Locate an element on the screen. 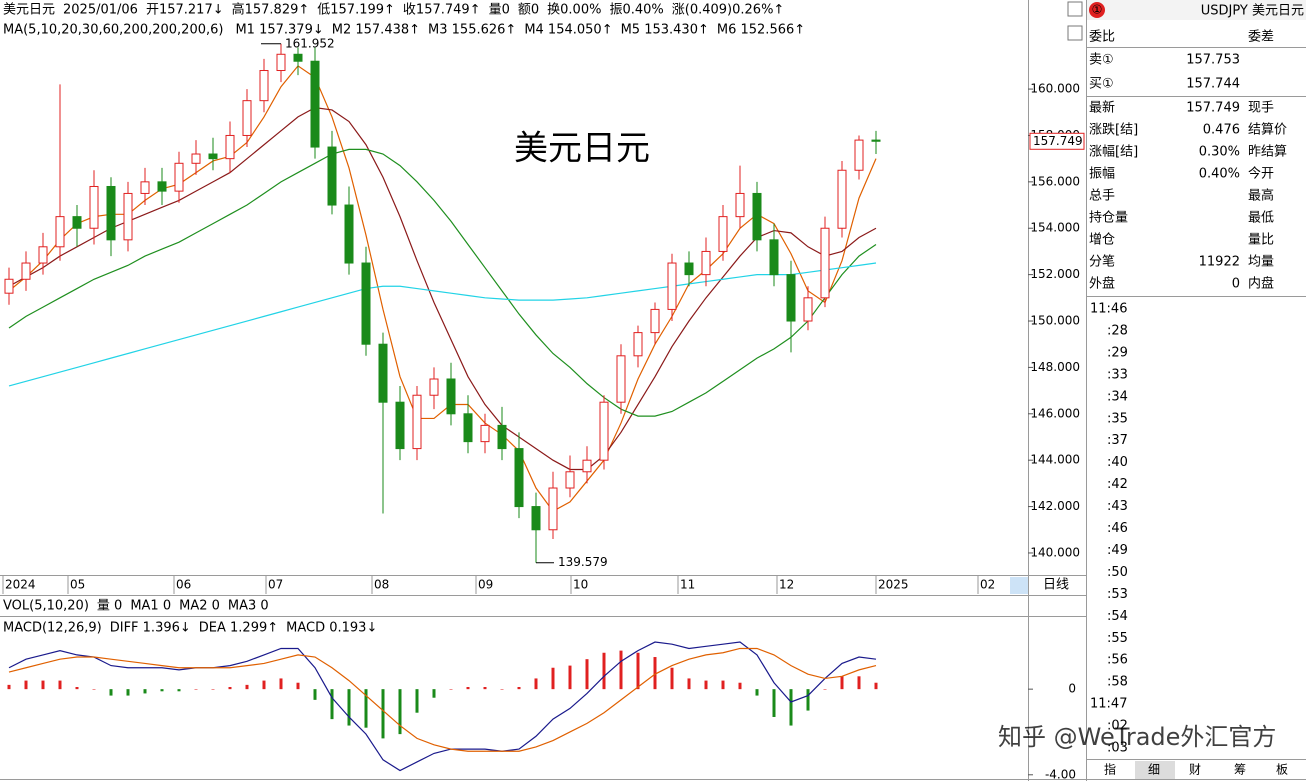  last-price: 157.749 is located at coordinates (1058, 141).